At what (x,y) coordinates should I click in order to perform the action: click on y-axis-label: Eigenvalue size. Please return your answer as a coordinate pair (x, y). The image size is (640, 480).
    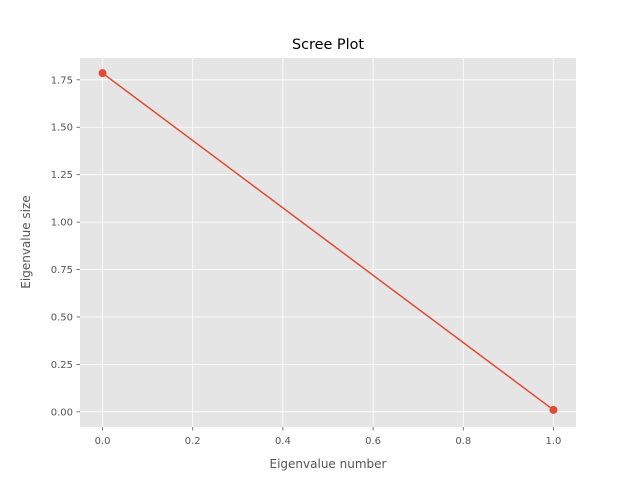
    Looking at the image, I should click on (26, 241).